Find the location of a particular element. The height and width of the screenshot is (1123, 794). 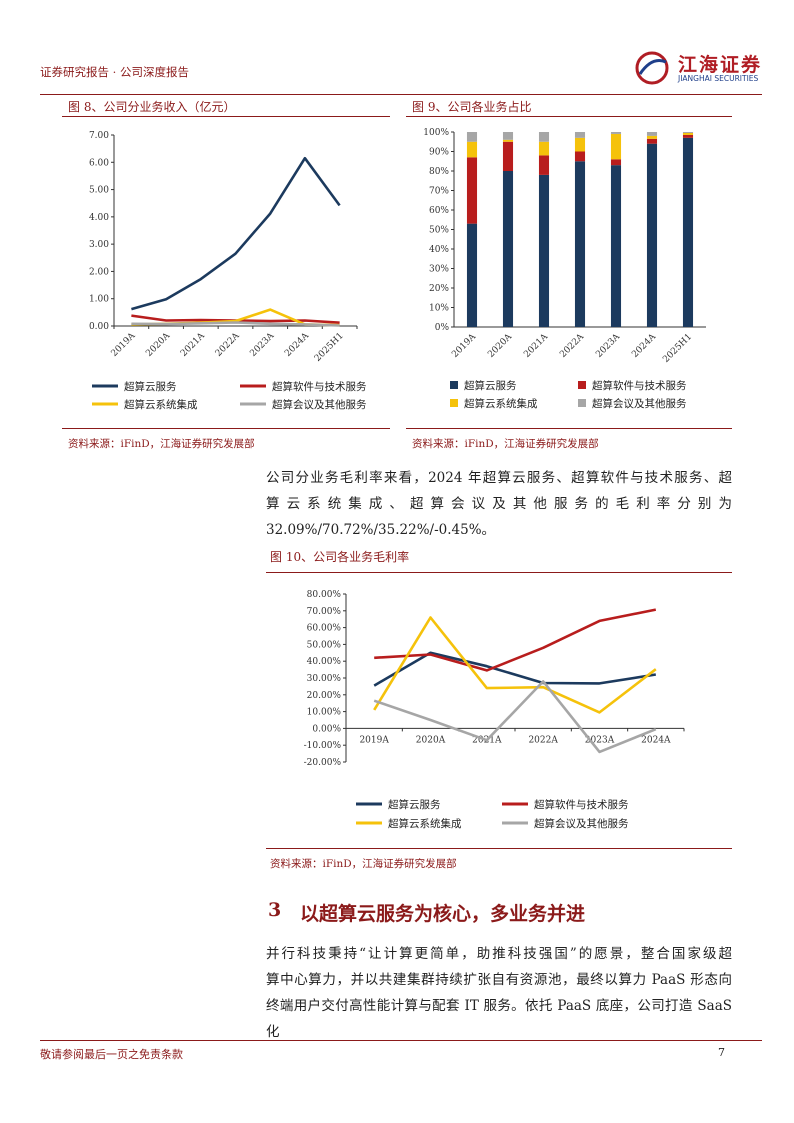

figure-8-top-rule is located at coordinates (226, 116).